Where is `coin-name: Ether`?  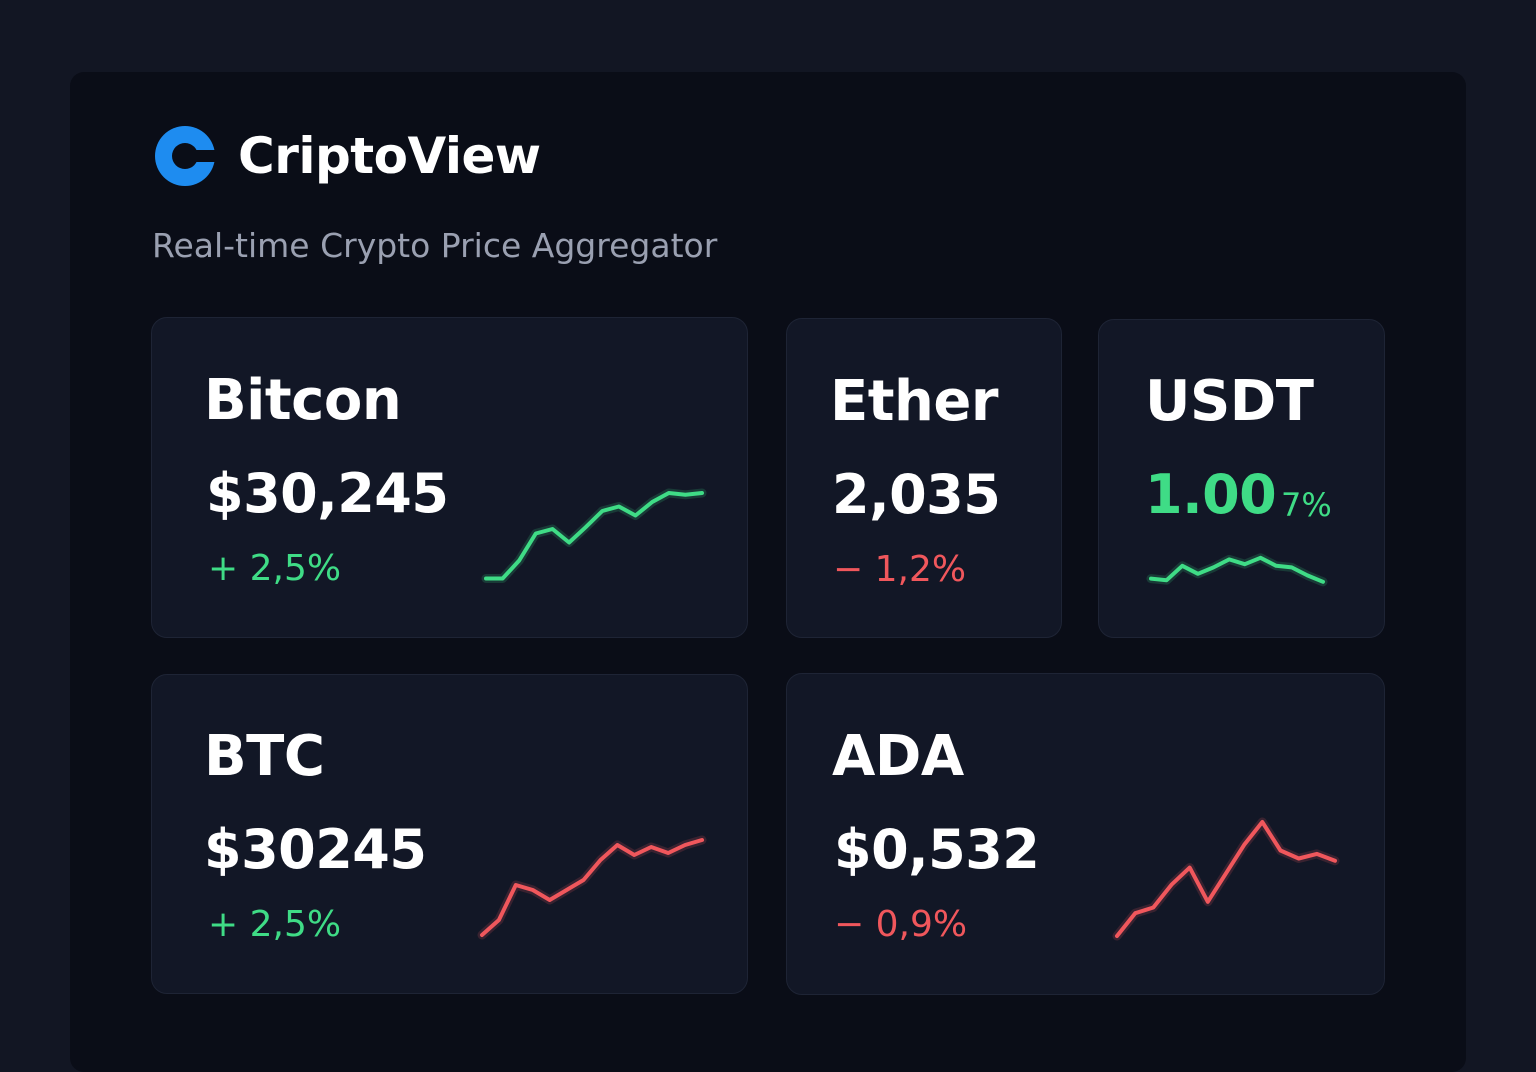 coin-name: Ether is located at coordinates (914, 401).